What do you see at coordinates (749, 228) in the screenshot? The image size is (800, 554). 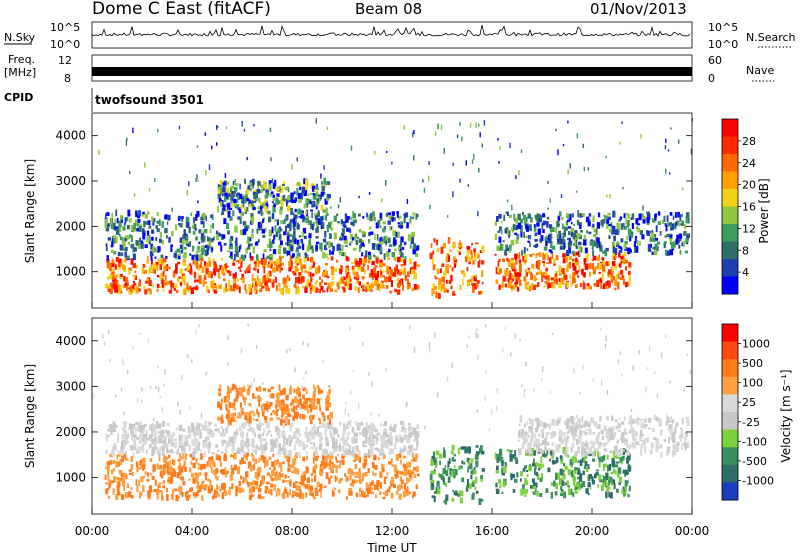 I see `colorbar-tick-label: 12` at bounding box center [749, 228].